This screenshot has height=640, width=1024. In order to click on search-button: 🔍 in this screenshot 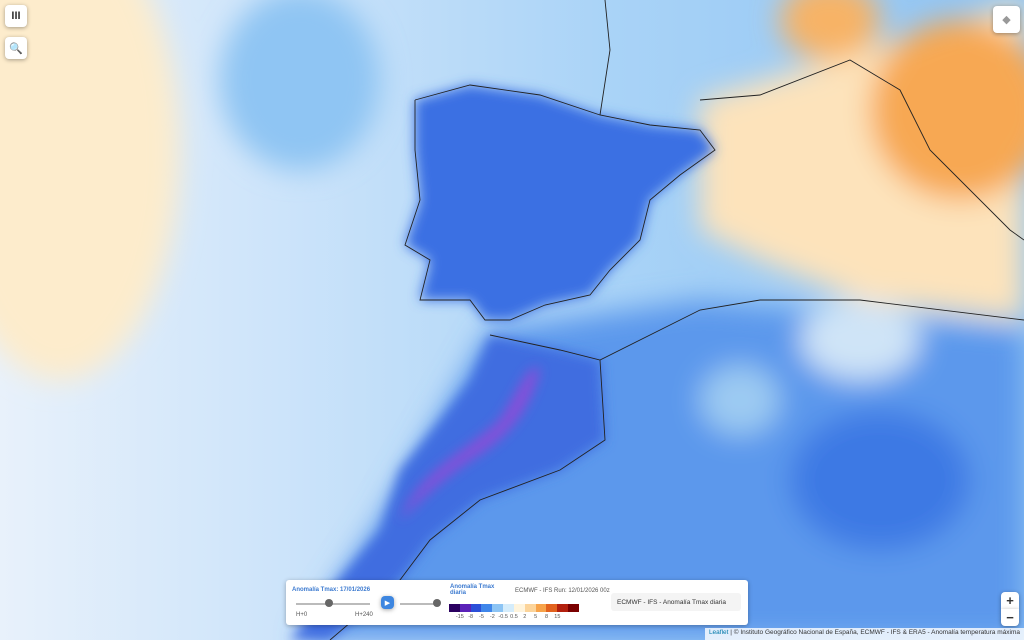, I will do `click(16, 48)`.